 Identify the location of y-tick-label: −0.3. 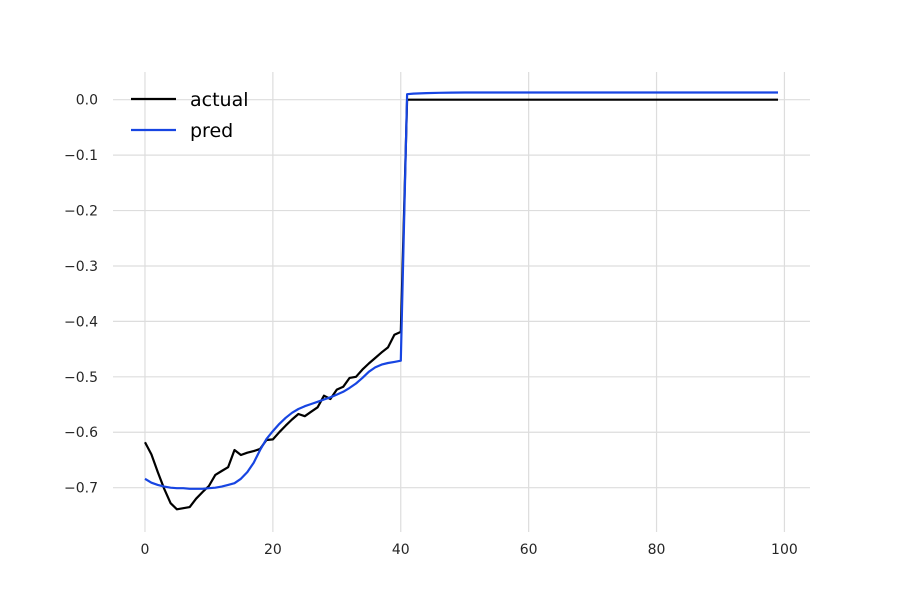
(81, 267).